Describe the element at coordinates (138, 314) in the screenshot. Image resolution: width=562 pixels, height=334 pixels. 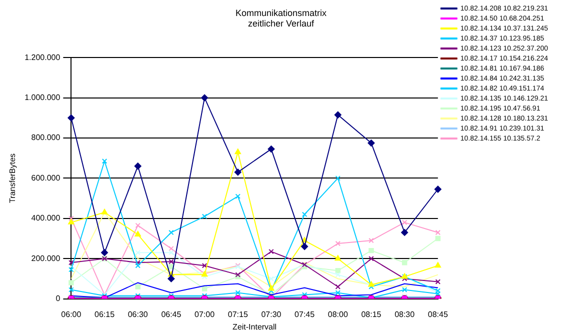
I see `x-tick-label: 06:30` at that location.